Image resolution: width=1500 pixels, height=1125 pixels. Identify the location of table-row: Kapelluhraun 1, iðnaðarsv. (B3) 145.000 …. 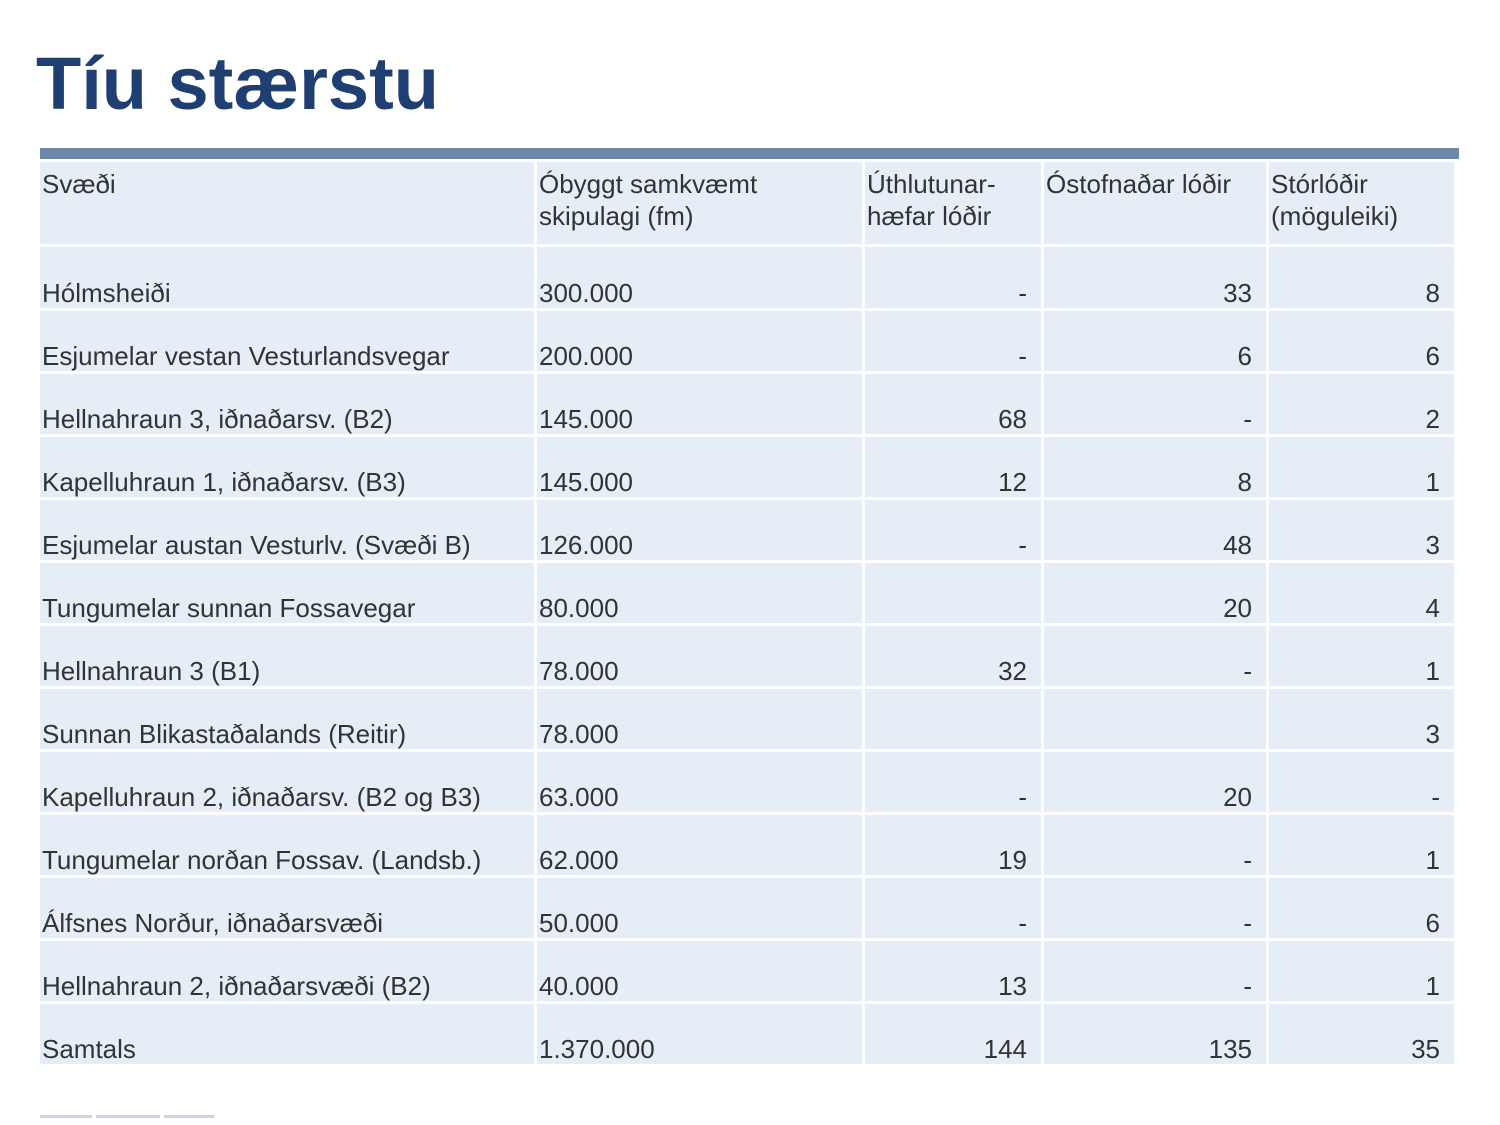
(745, 467).